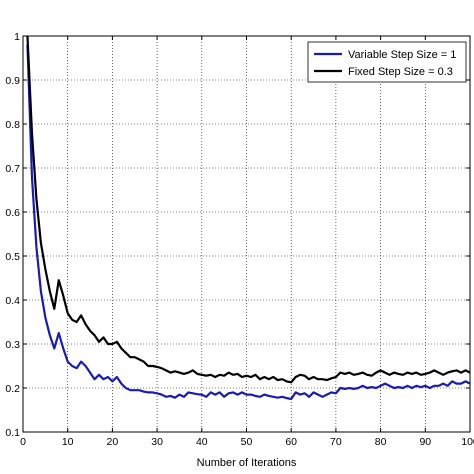  Describe the element at coordinates (381, 442) in the screenshot. I see `x-tick-label: 80` at that location.